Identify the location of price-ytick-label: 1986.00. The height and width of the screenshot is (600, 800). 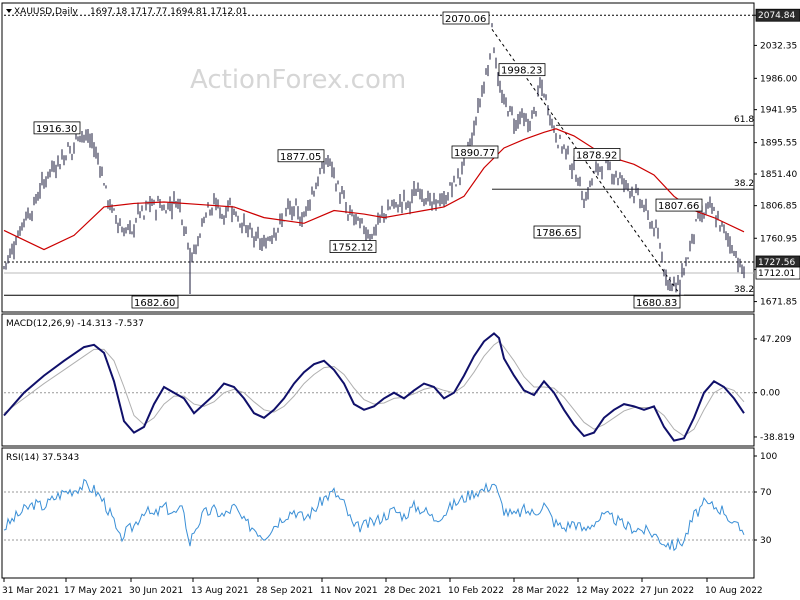
(778, 79).